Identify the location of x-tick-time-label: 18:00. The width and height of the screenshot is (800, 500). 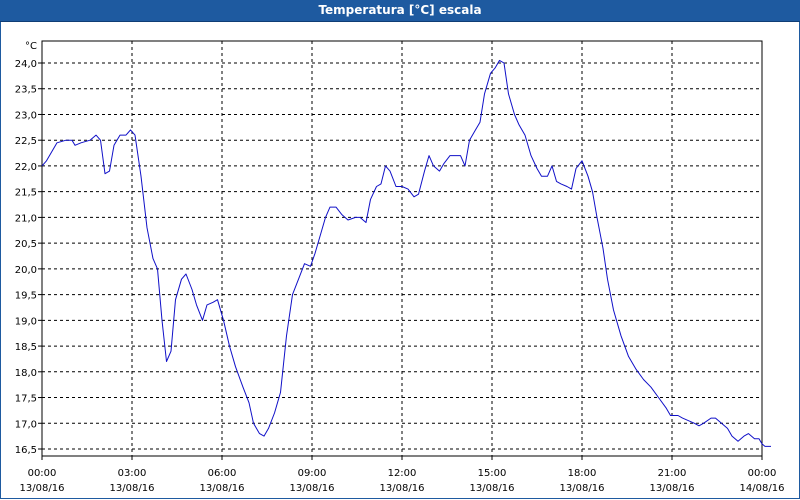
(582, 473).